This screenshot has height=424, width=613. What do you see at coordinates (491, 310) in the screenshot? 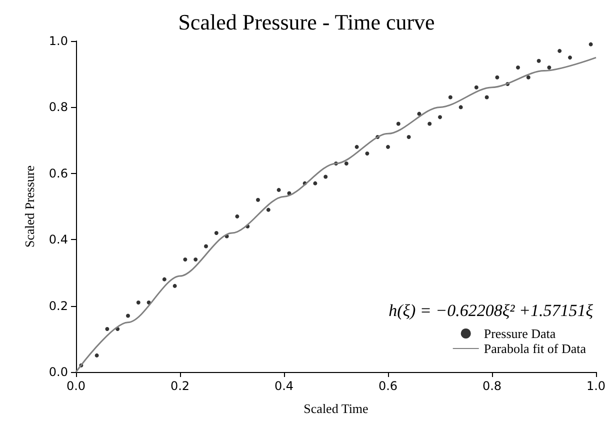
I see `annotation: h(ξ) = −0.62208ξ² +1.57151ξ` at bounding box center [491, 310].